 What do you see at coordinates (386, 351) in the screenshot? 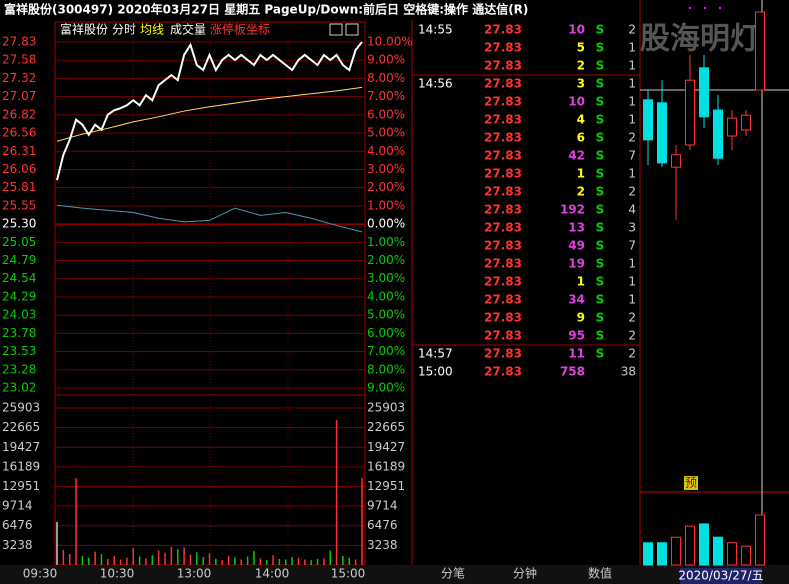
I see `percent-tick-label: 7.00%` at bounding box center [386, 351].